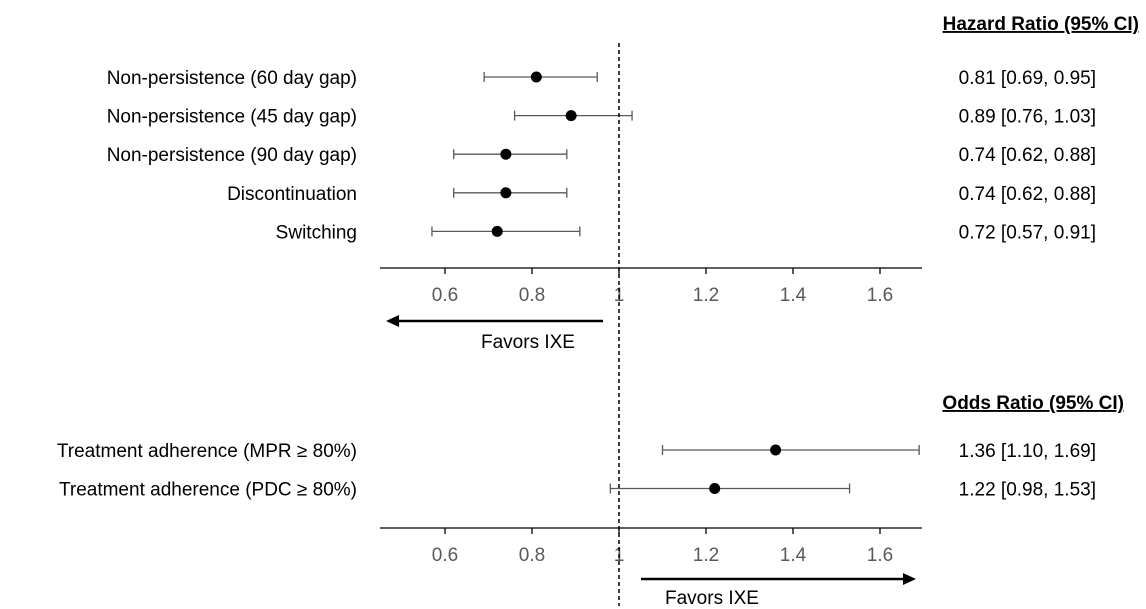 This screenshot has height=609, width=1146. I want to click on ci-value: 0.89 [0.76, 1.03], so click(1027, 117).